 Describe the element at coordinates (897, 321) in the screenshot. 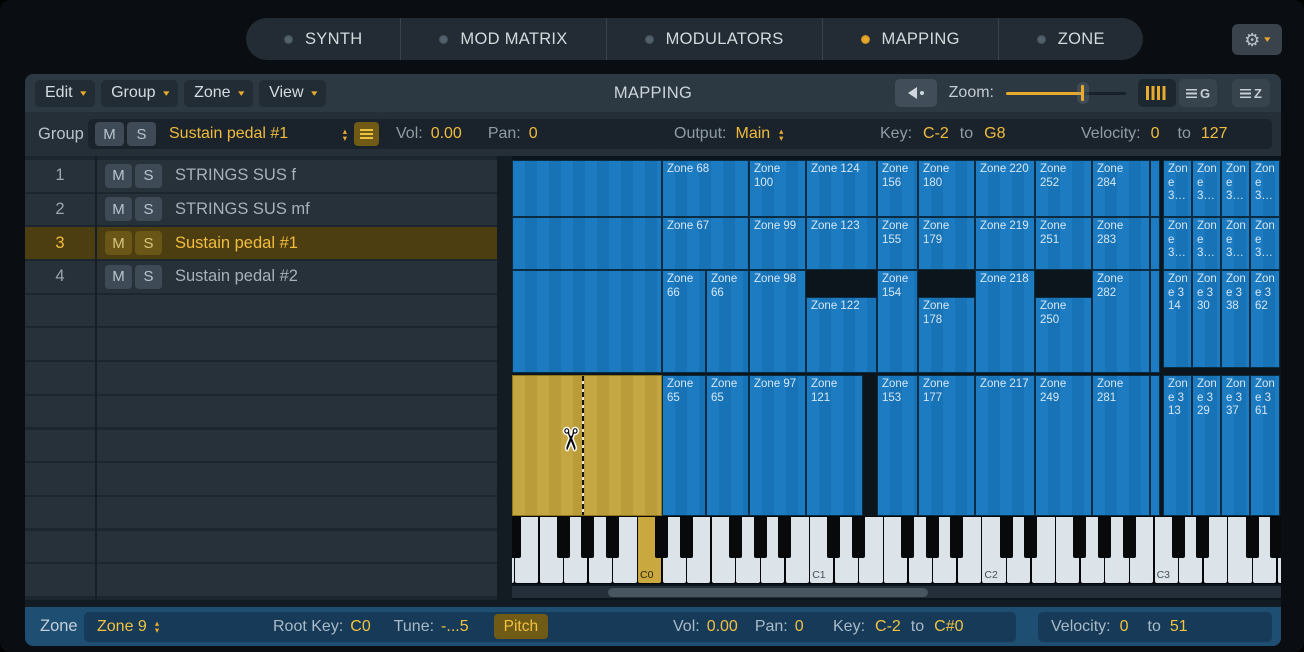

I see `zone-154: Zone 154` at that location.